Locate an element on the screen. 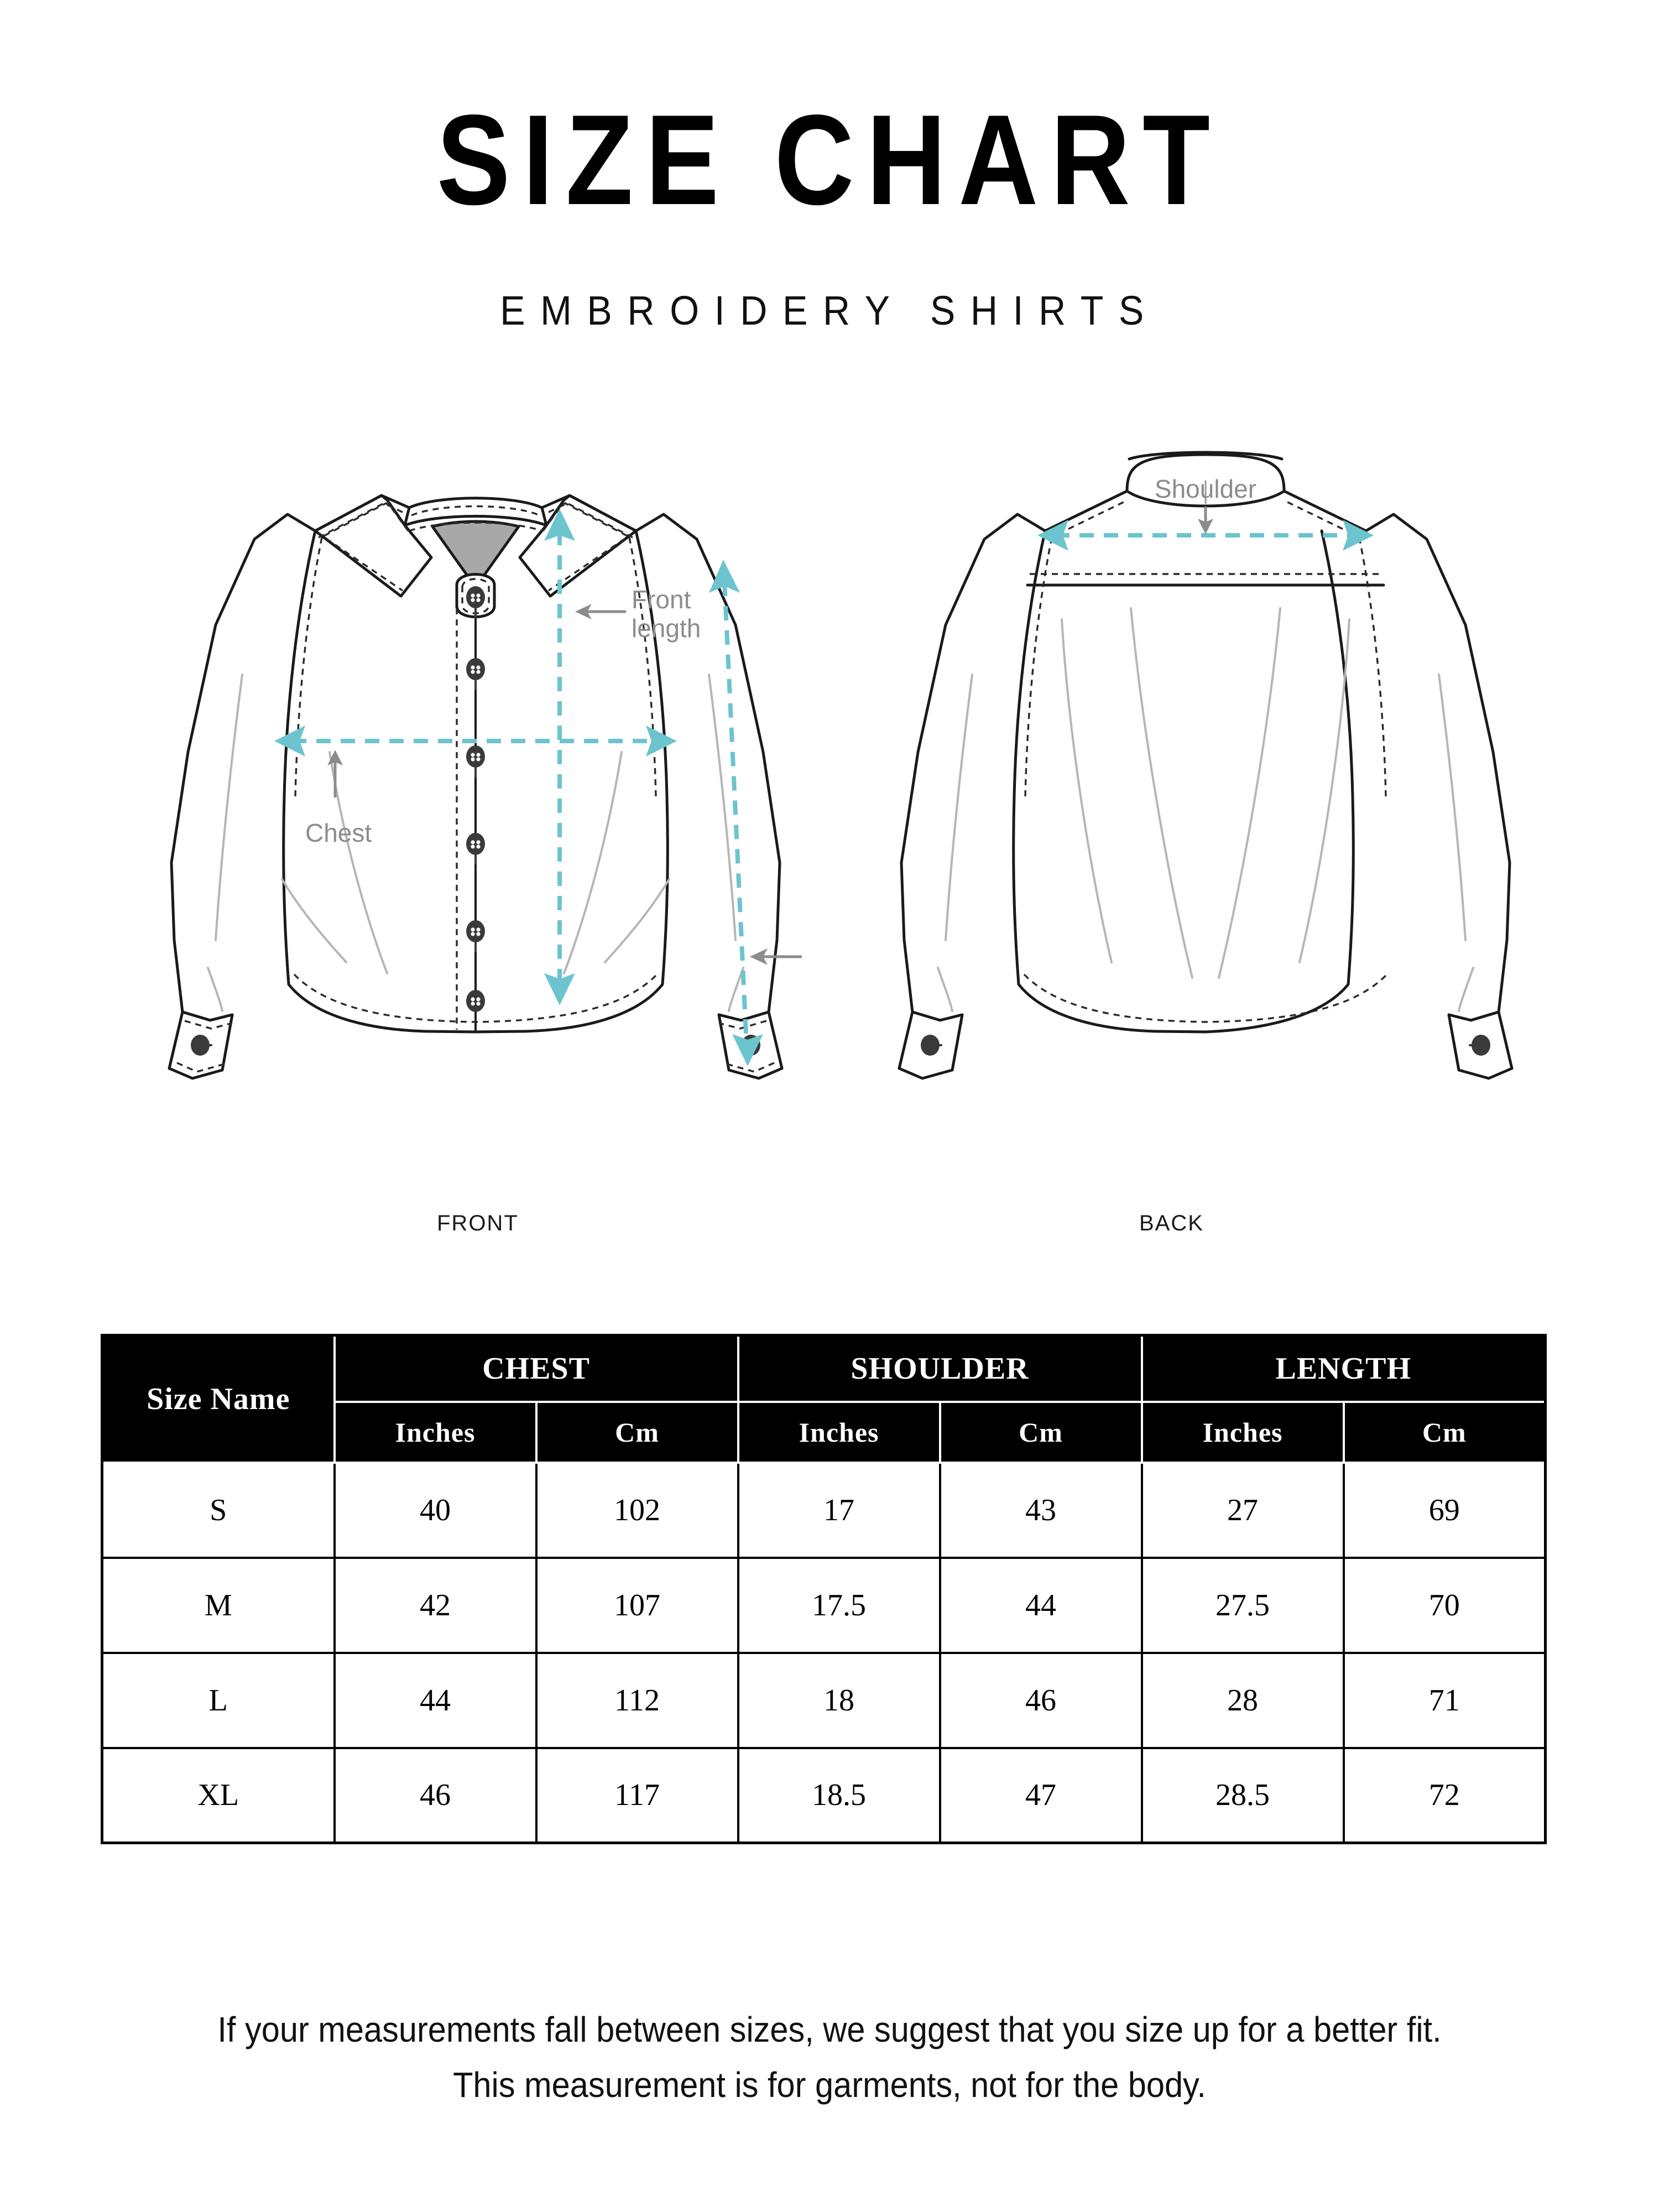 The width and height of the screenshot is (1659, 2212). cell-shoulder-cm: 47 is located at coordinates (1041, 1795).